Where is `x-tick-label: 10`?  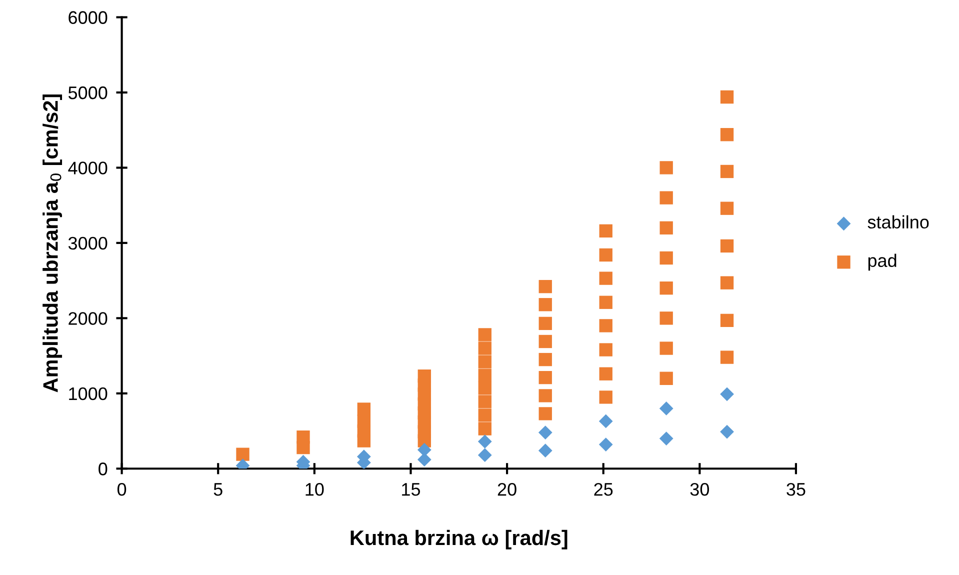
x-tick-label: 10 is located at coordinates (315, 489).